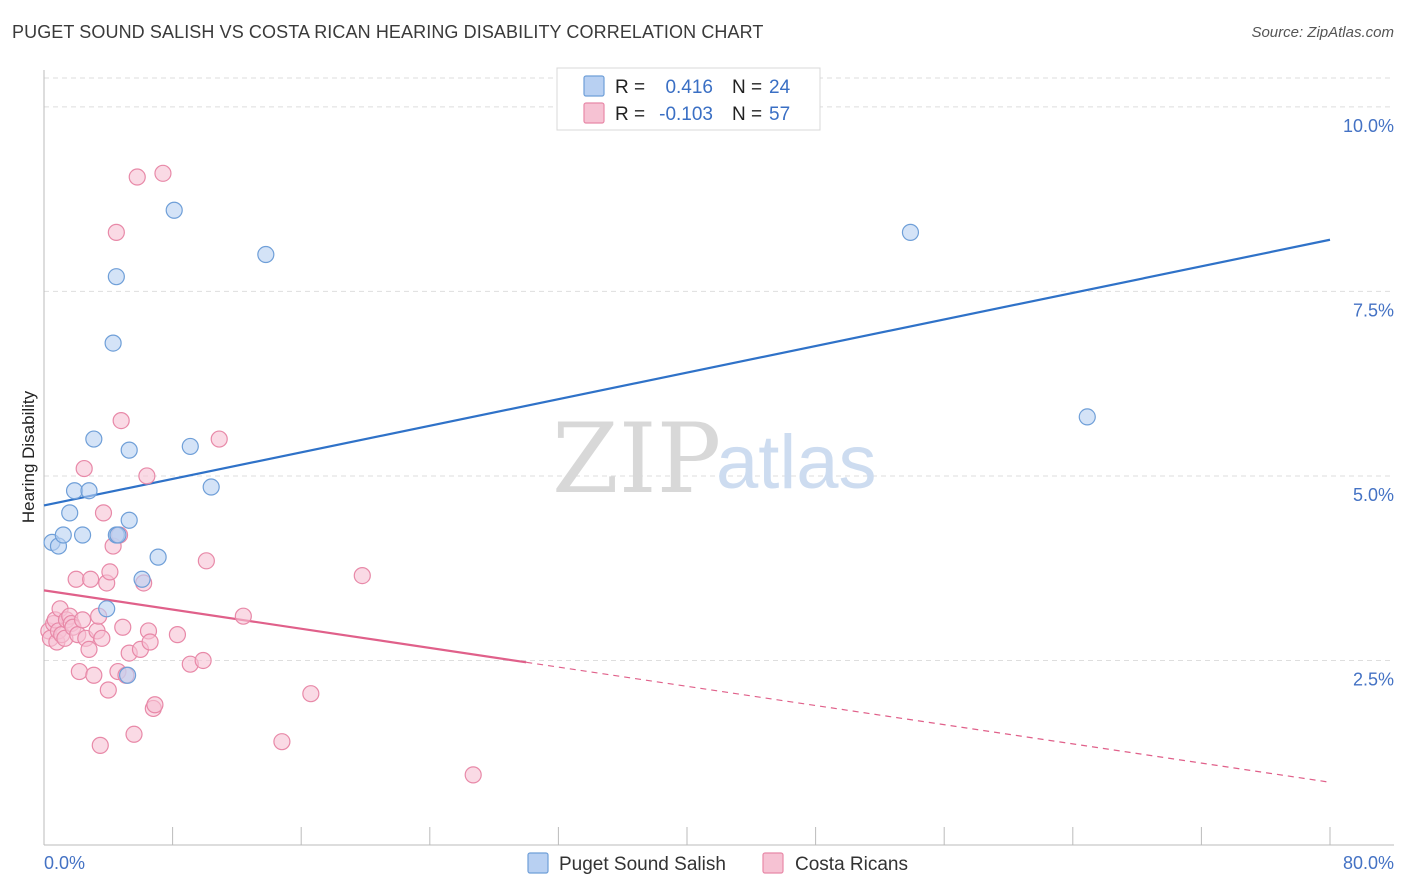  I want to click on y-tick-label: 5.0%, so click(1373, 495).